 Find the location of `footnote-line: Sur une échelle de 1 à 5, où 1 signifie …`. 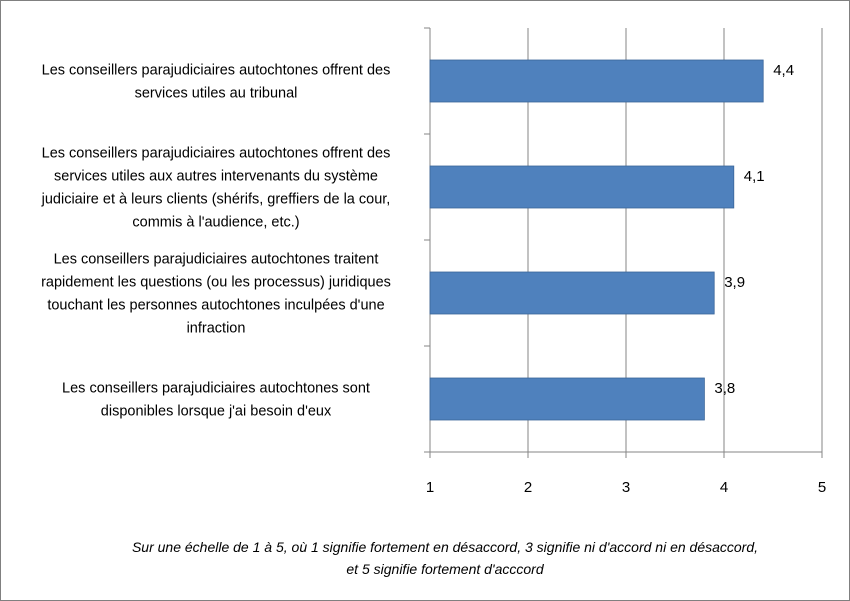

footnote-line: Sur une échelle de 1 à 5, où 1 signifie … is located at coordinates (445, 547).